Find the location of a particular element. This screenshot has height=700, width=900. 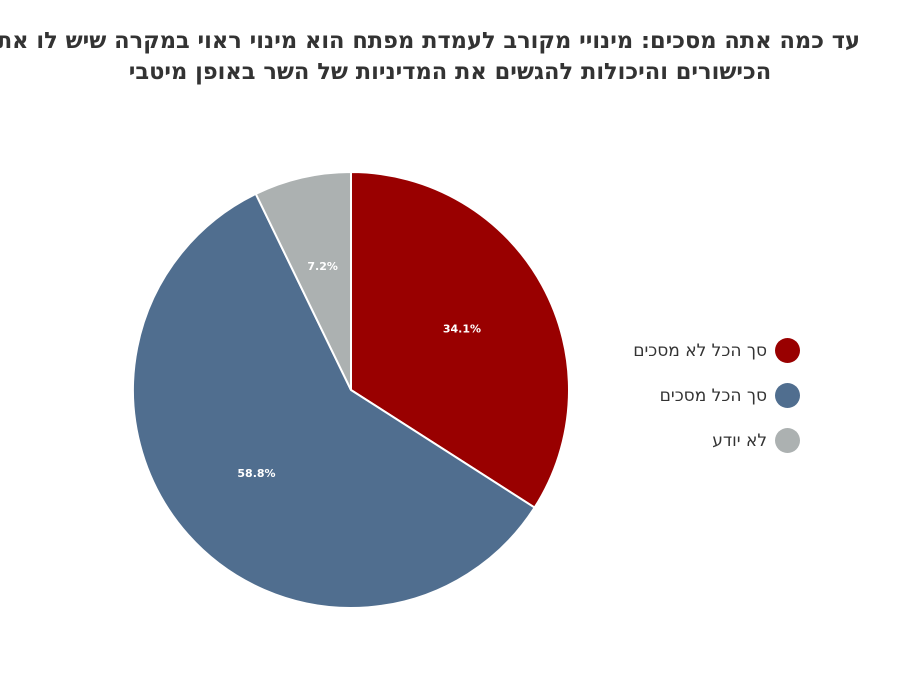

data-label-agree: 58.8% is located at coordinates (256, 473).